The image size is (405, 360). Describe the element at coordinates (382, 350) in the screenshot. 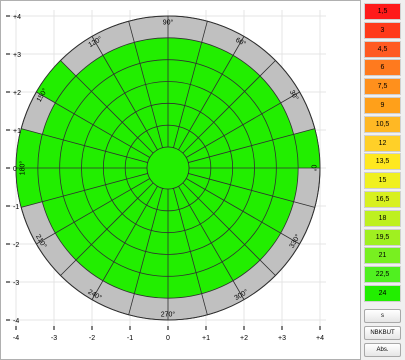

I see `abs-button: Abs.` at that location.